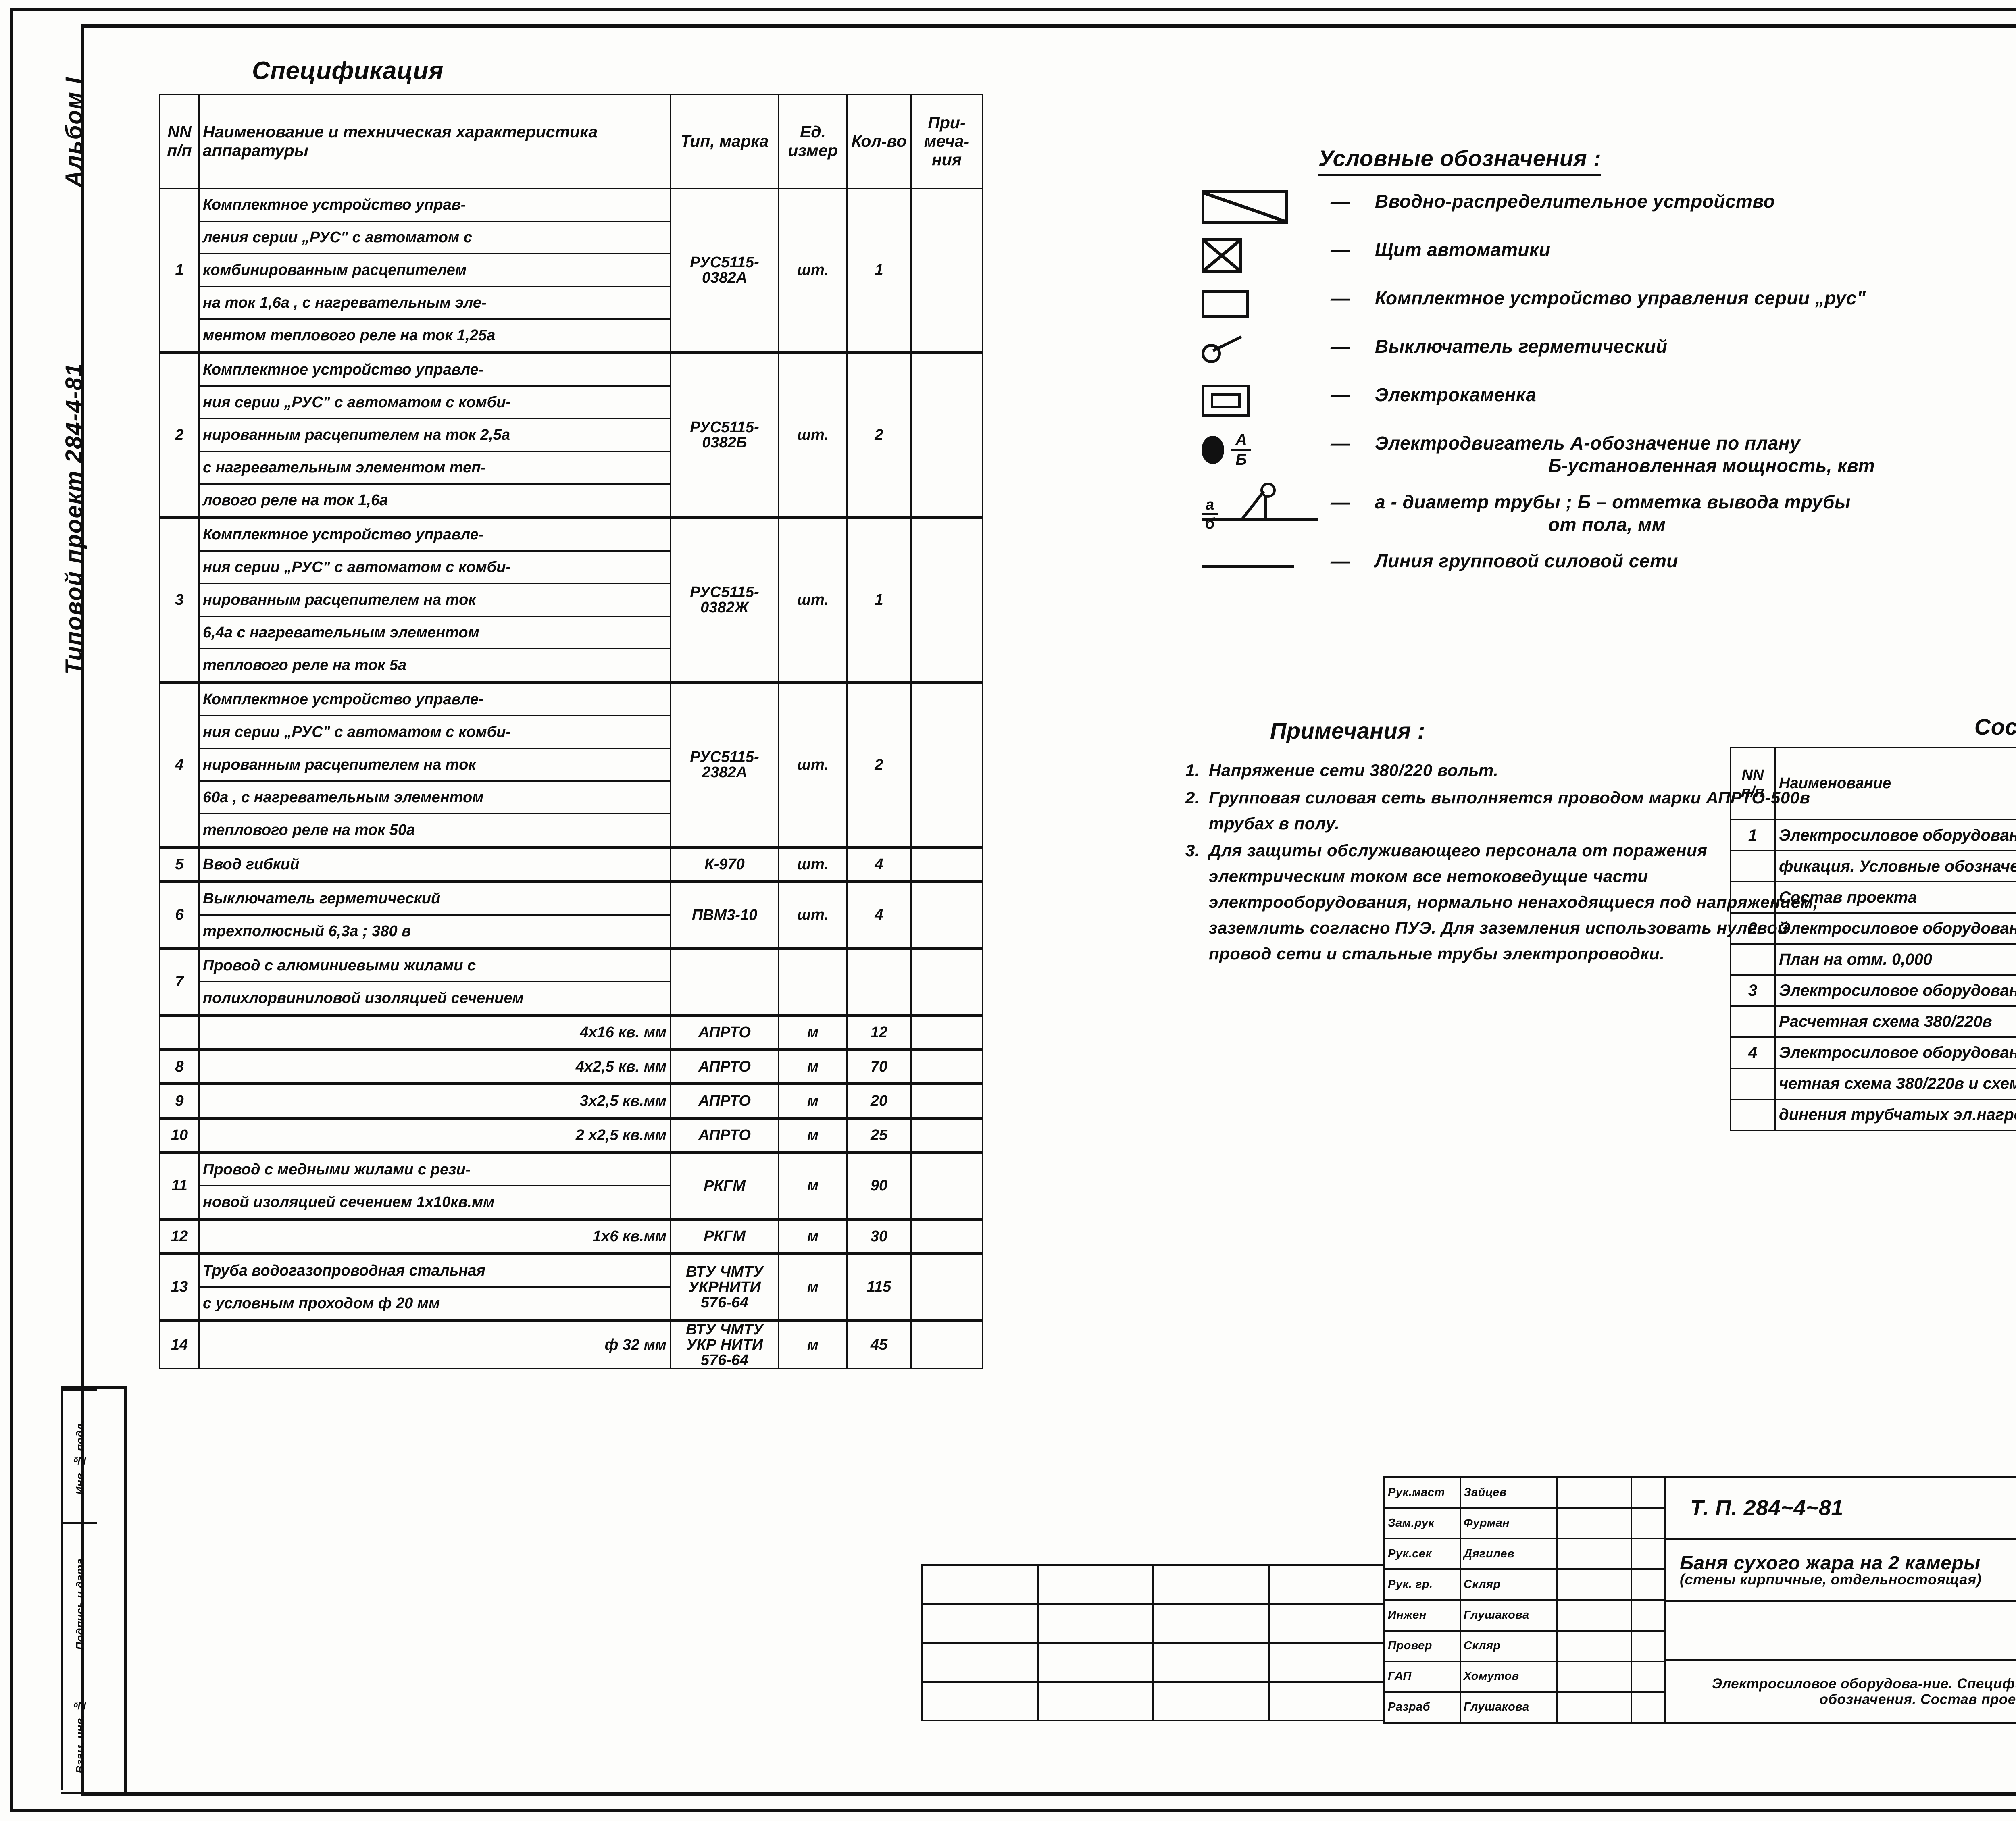  Describe the element at coordinates (434, 205) in the screenshot. I see `spec-cell-name: Комплектное устройство управ-` at that location.